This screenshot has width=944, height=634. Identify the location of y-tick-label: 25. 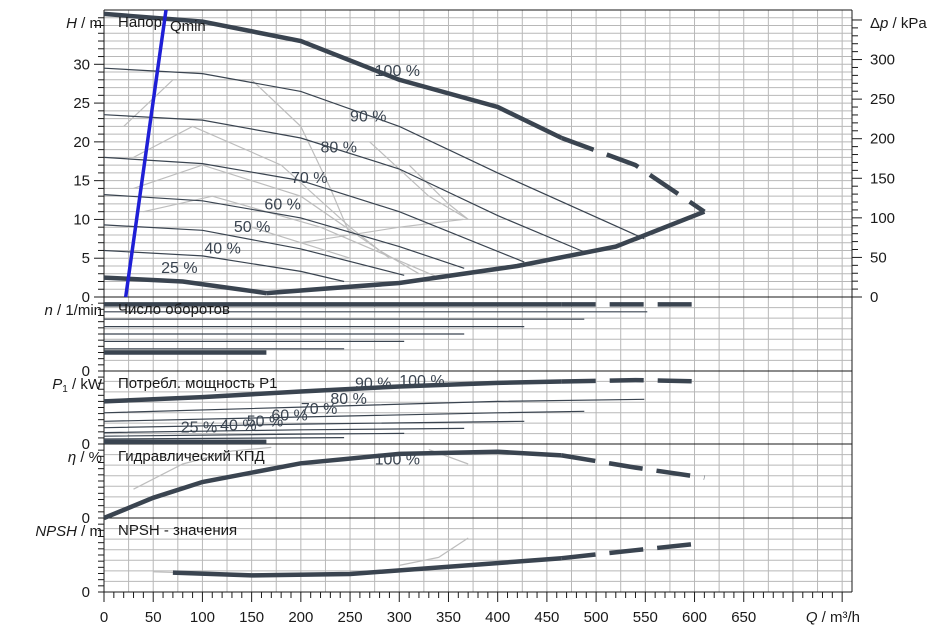
(81, 103).